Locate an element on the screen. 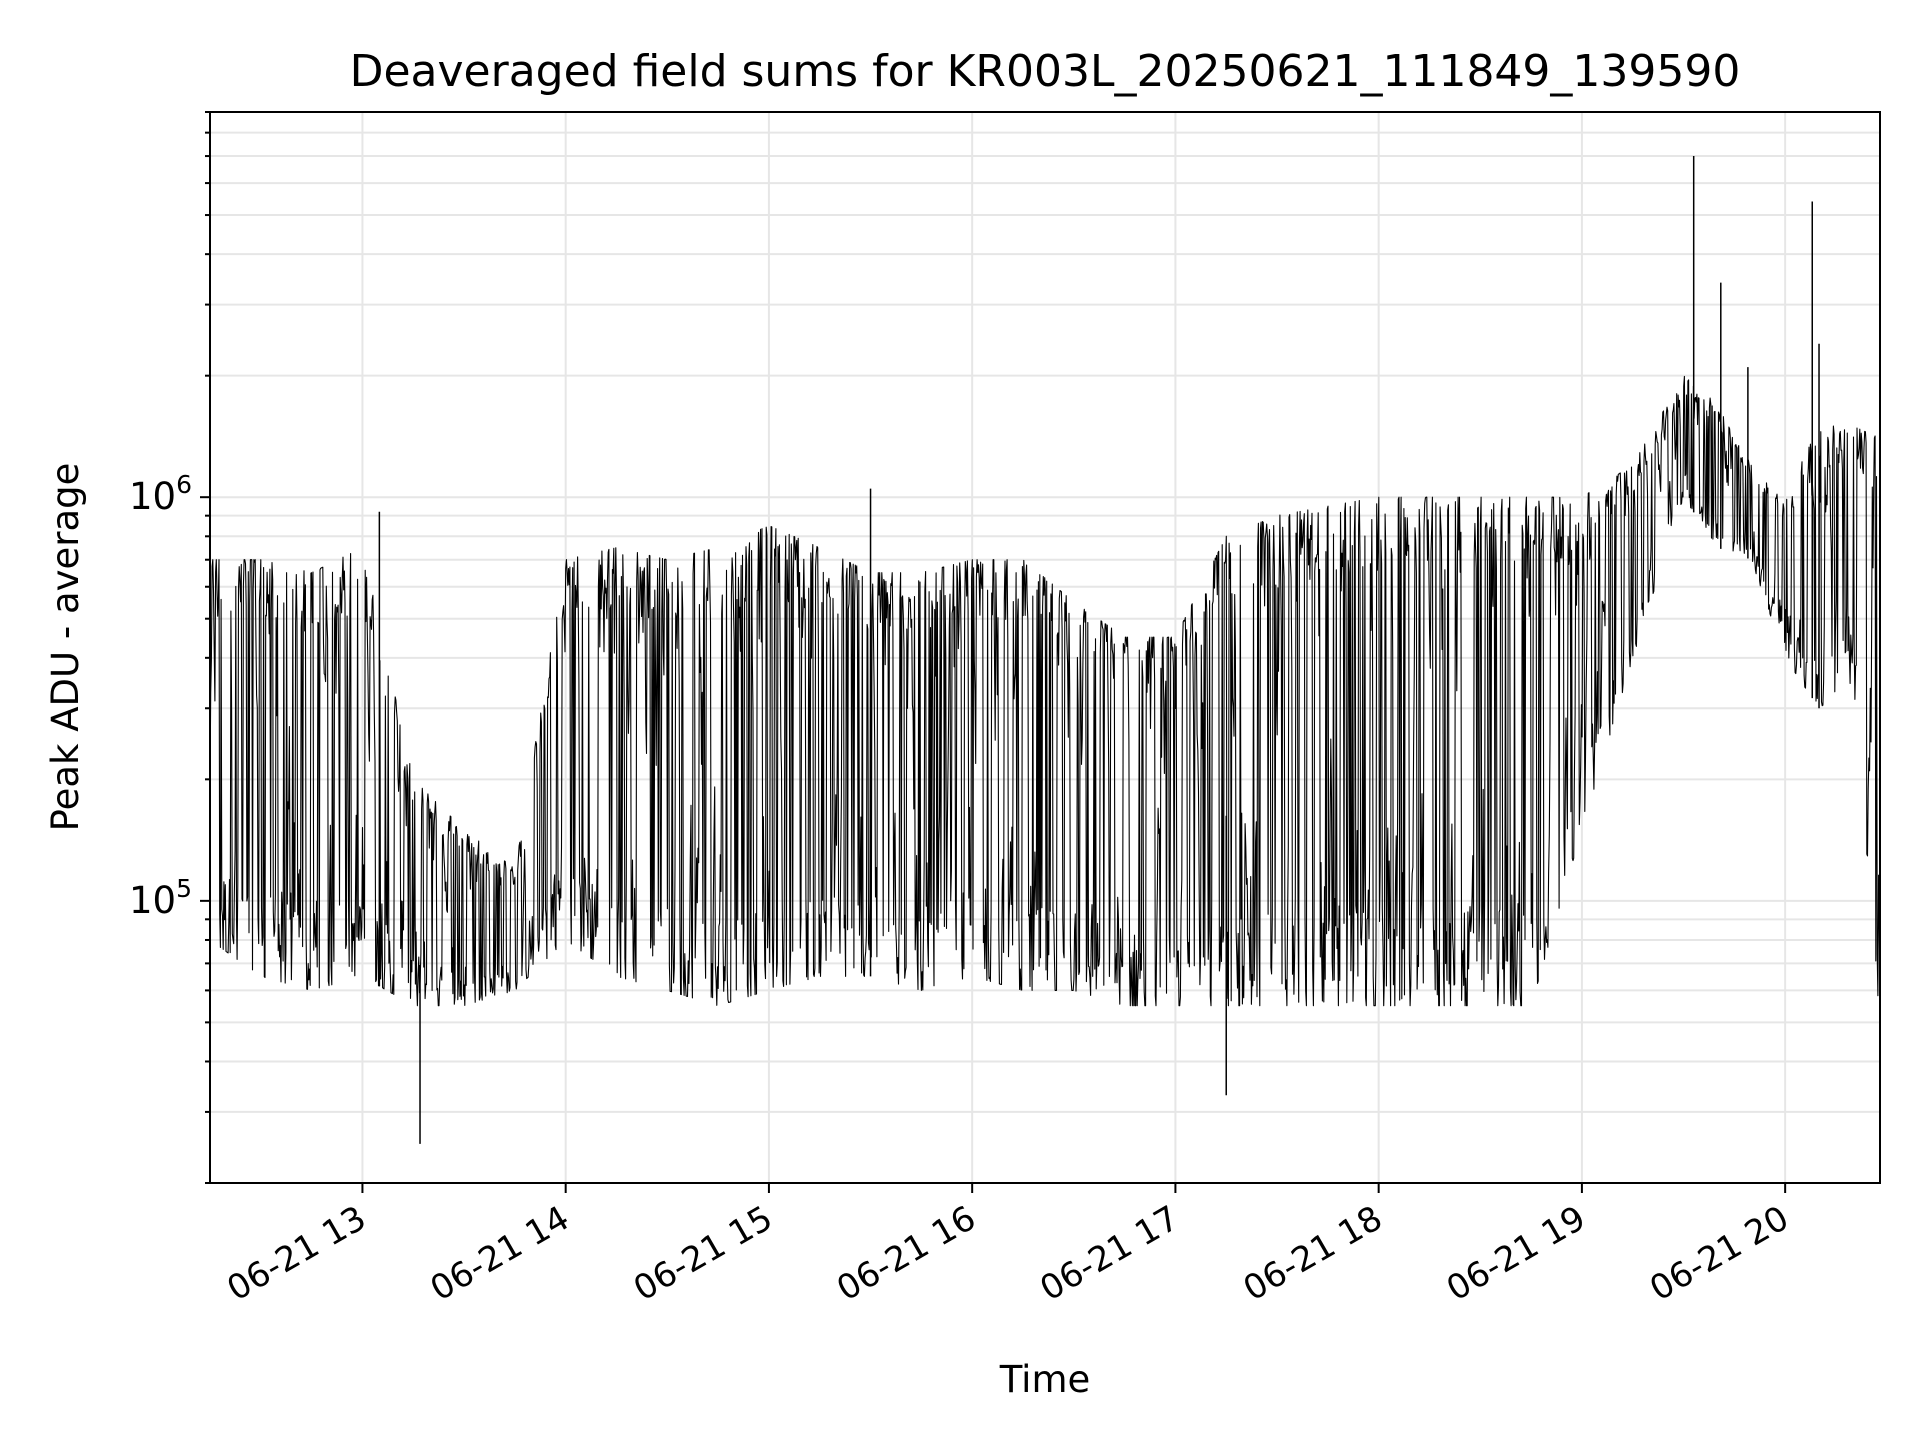  y-tick-label: 10⁵ is located at coordinates (160, 898).